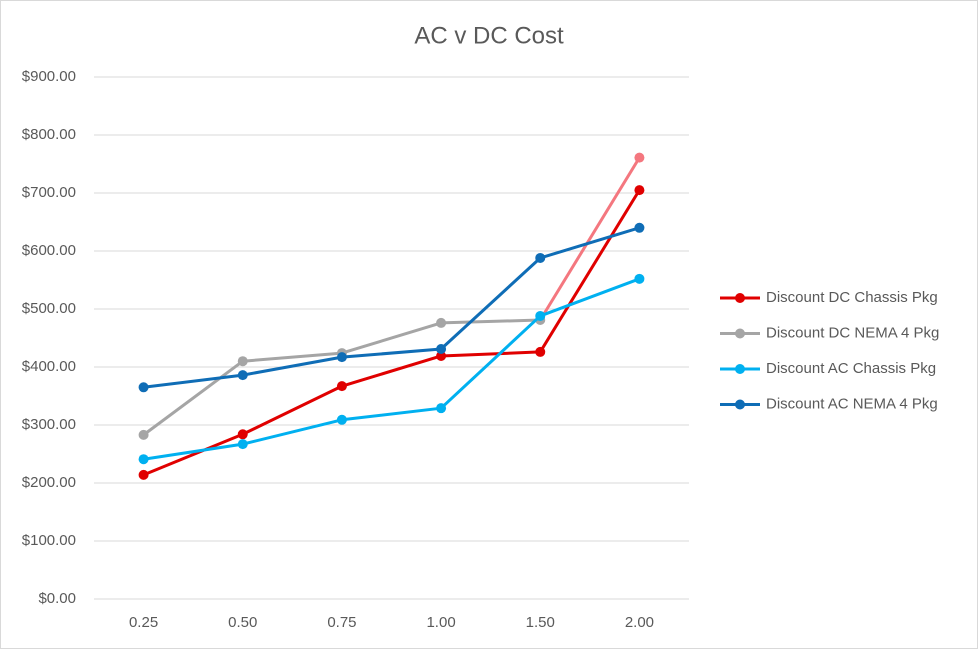 The height and width of the screenshot is (649, 978). What do you see at coordinates (49, 76) in the screenshot?
I see `y-tick-label: $900.00` at bounding box center [49, 76].